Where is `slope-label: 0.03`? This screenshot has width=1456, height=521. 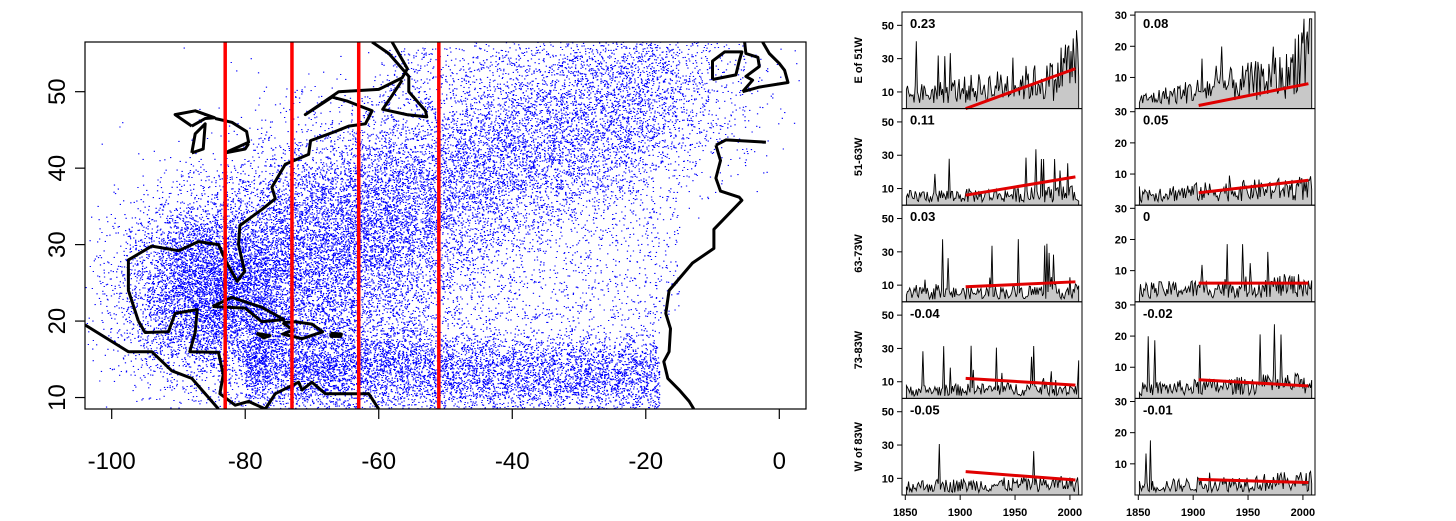 slope-label: 0.03 is located at coordinates (922, 216).